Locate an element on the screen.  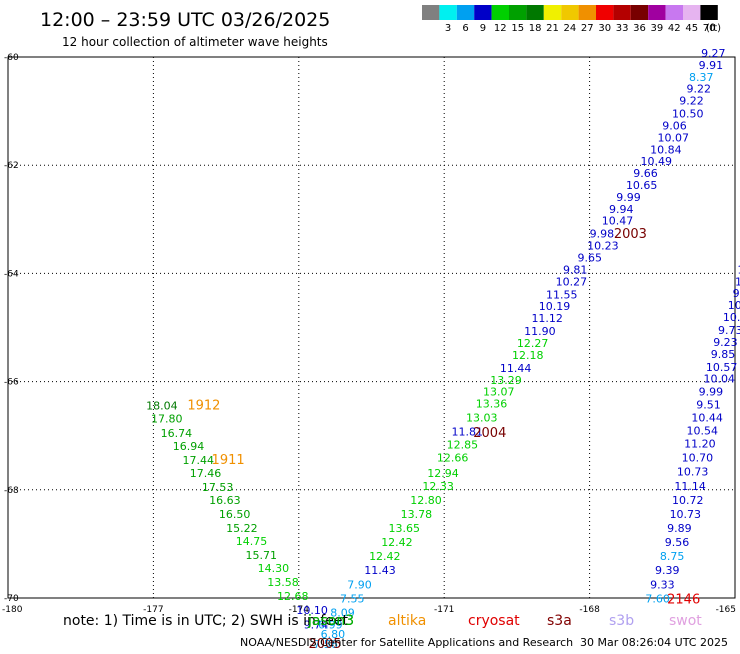
wave-height-label: 7.56 is located at coordinates (325, 644).